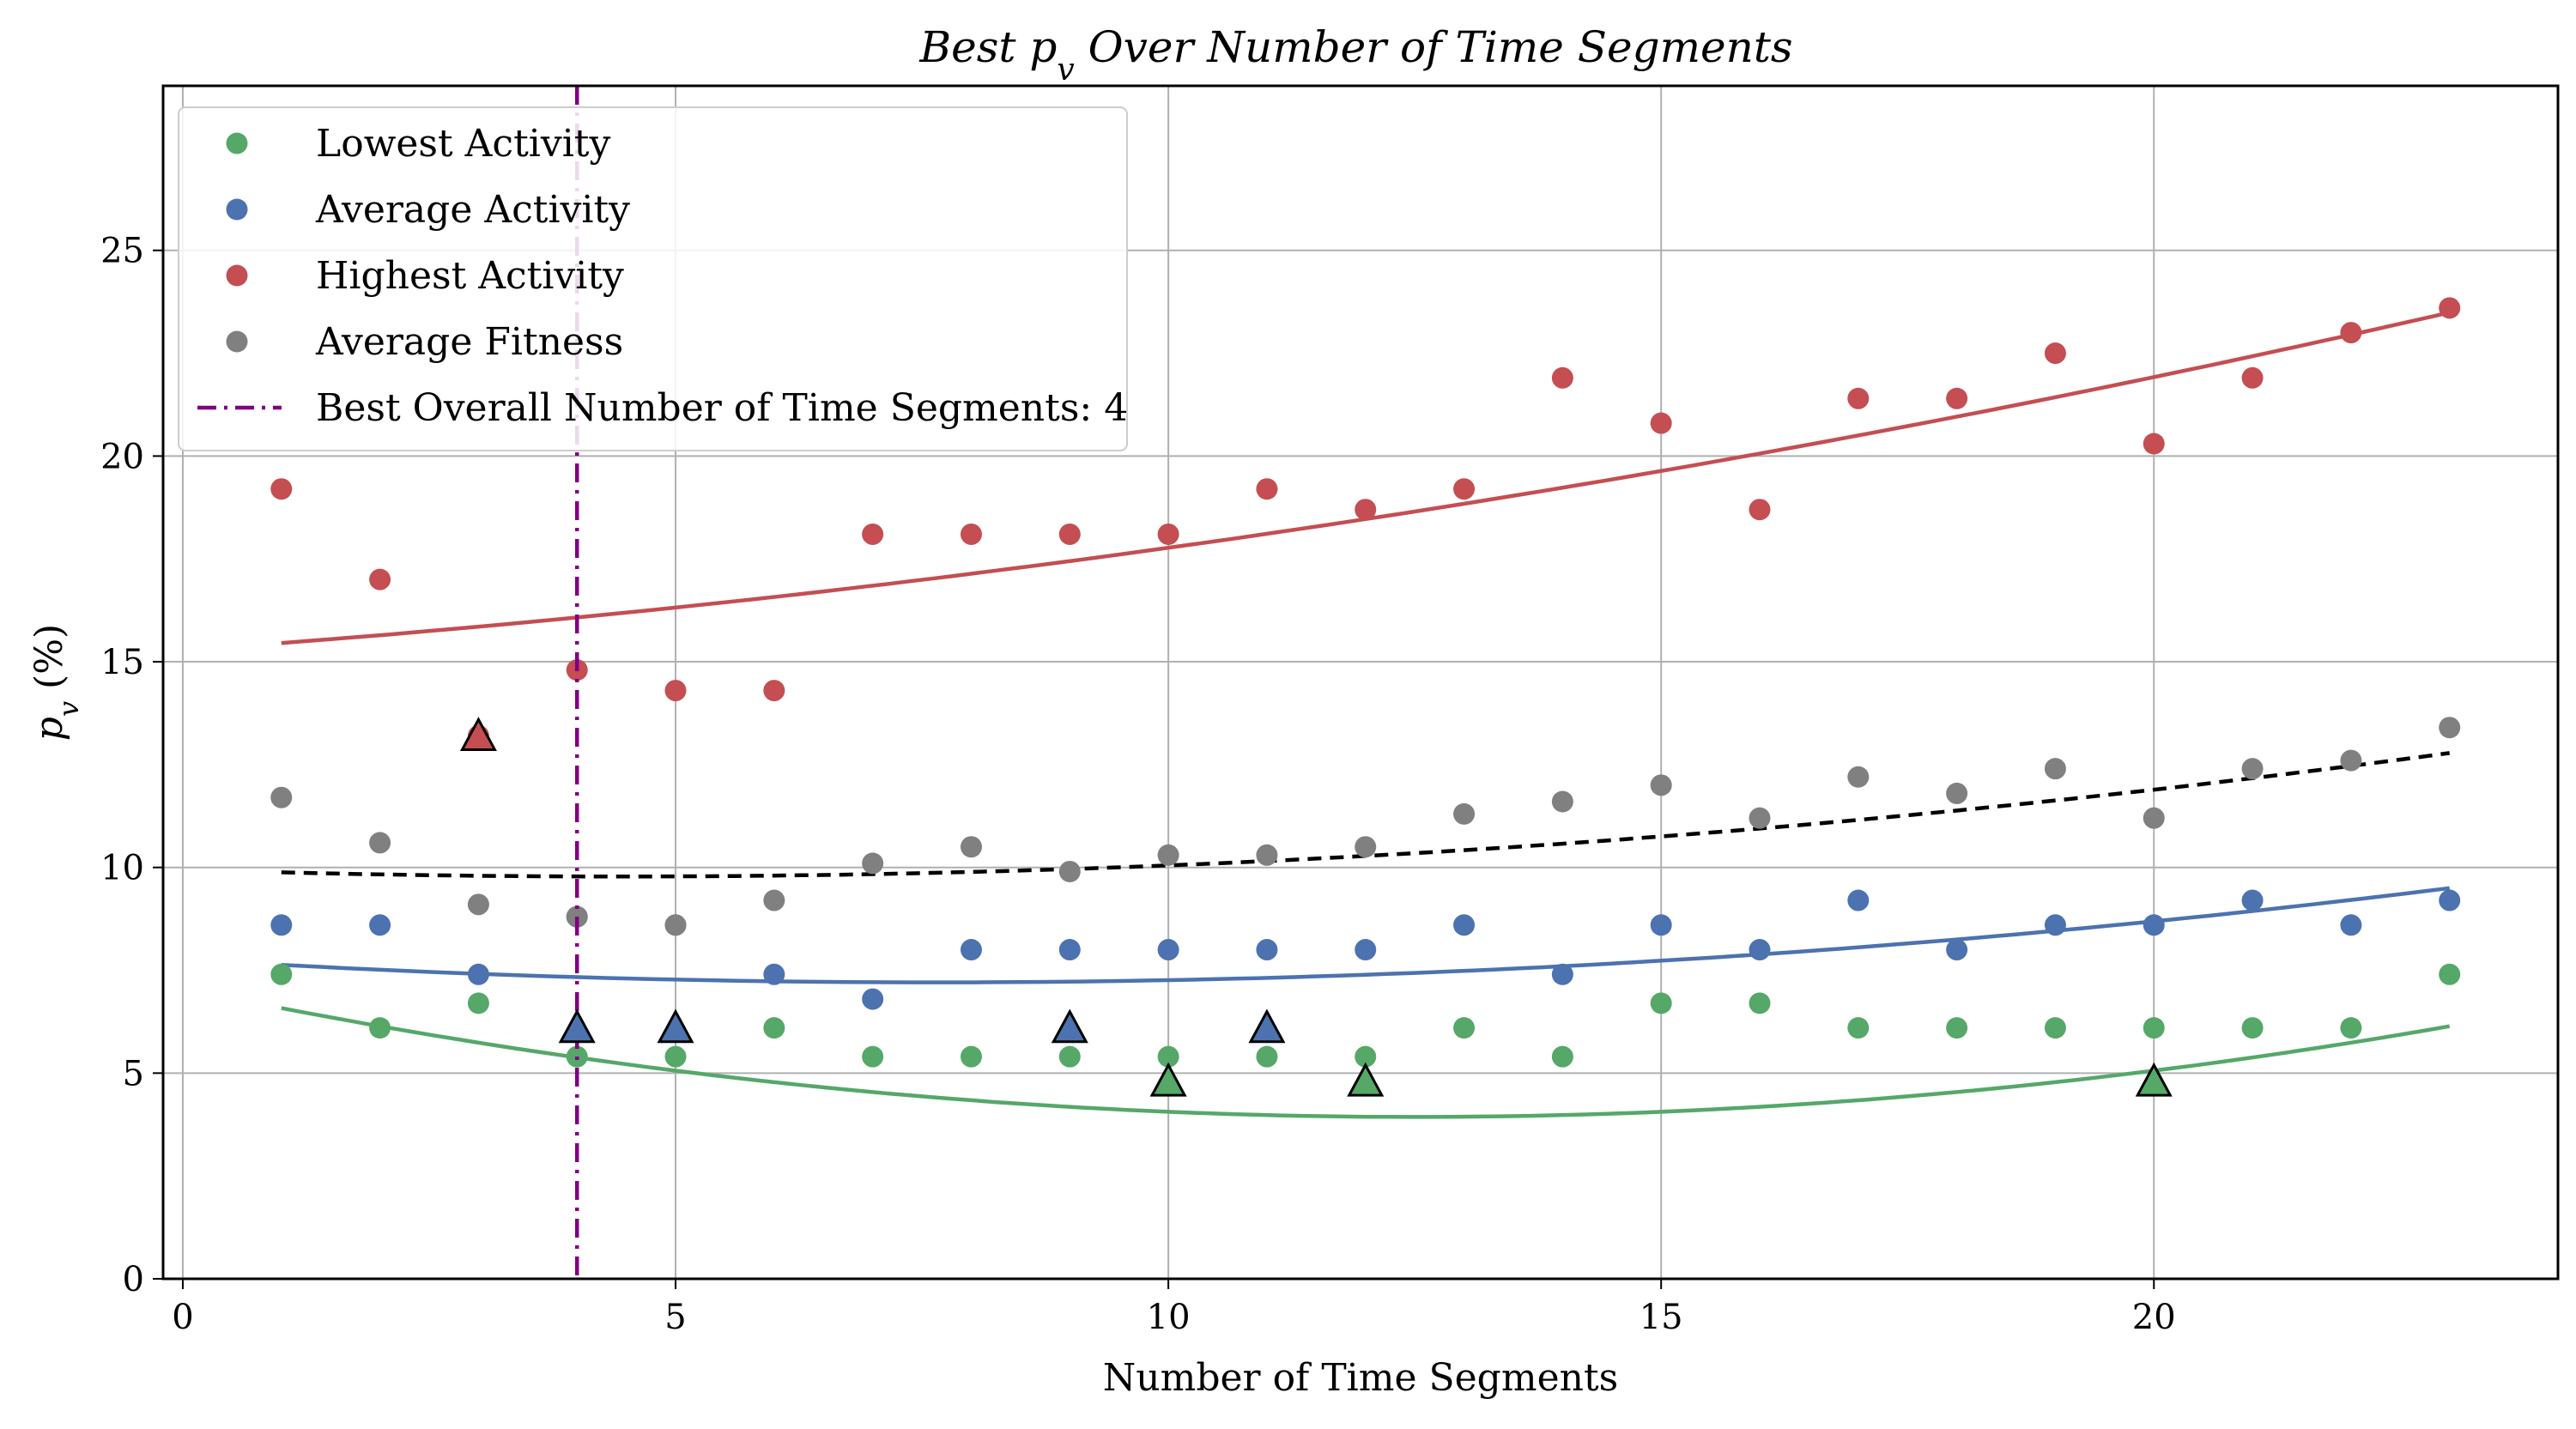 The width and height of the screenshot is (2576, 1429). What do you see at coordinates (1360, 1378) in the screenshot?
I see `x-axis-label: Number of Time Segments` at bounding box center [1360, 1378].